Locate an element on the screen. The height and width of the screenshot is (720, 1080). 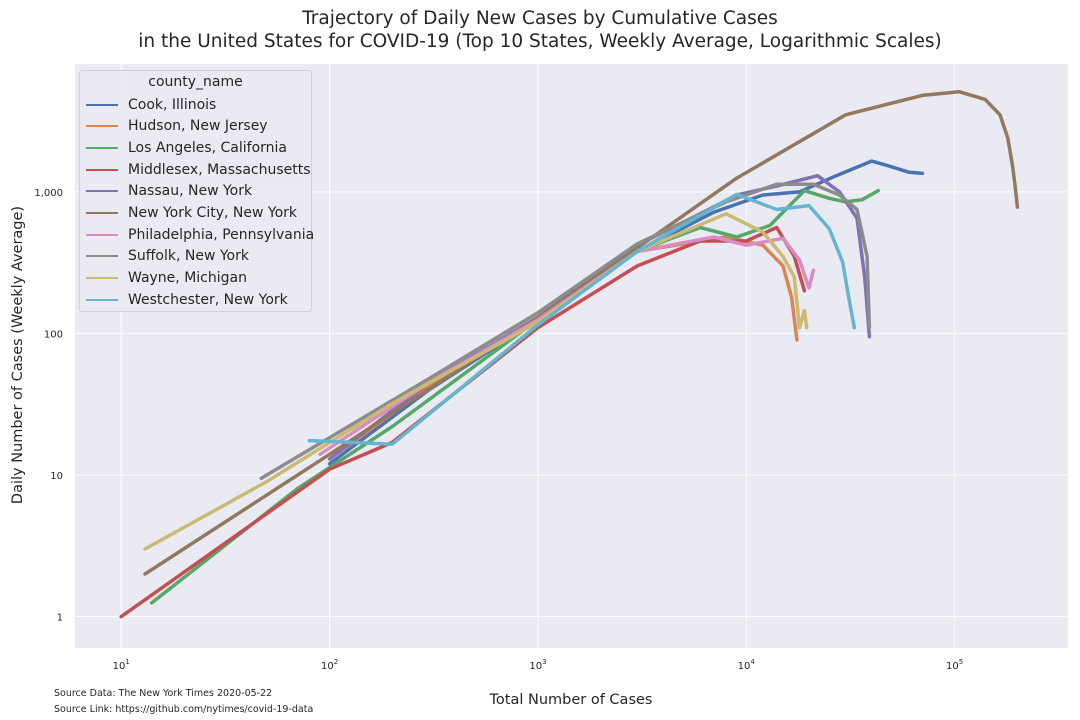
legend-item: New York City, New York is located at coordinates (191, 213).